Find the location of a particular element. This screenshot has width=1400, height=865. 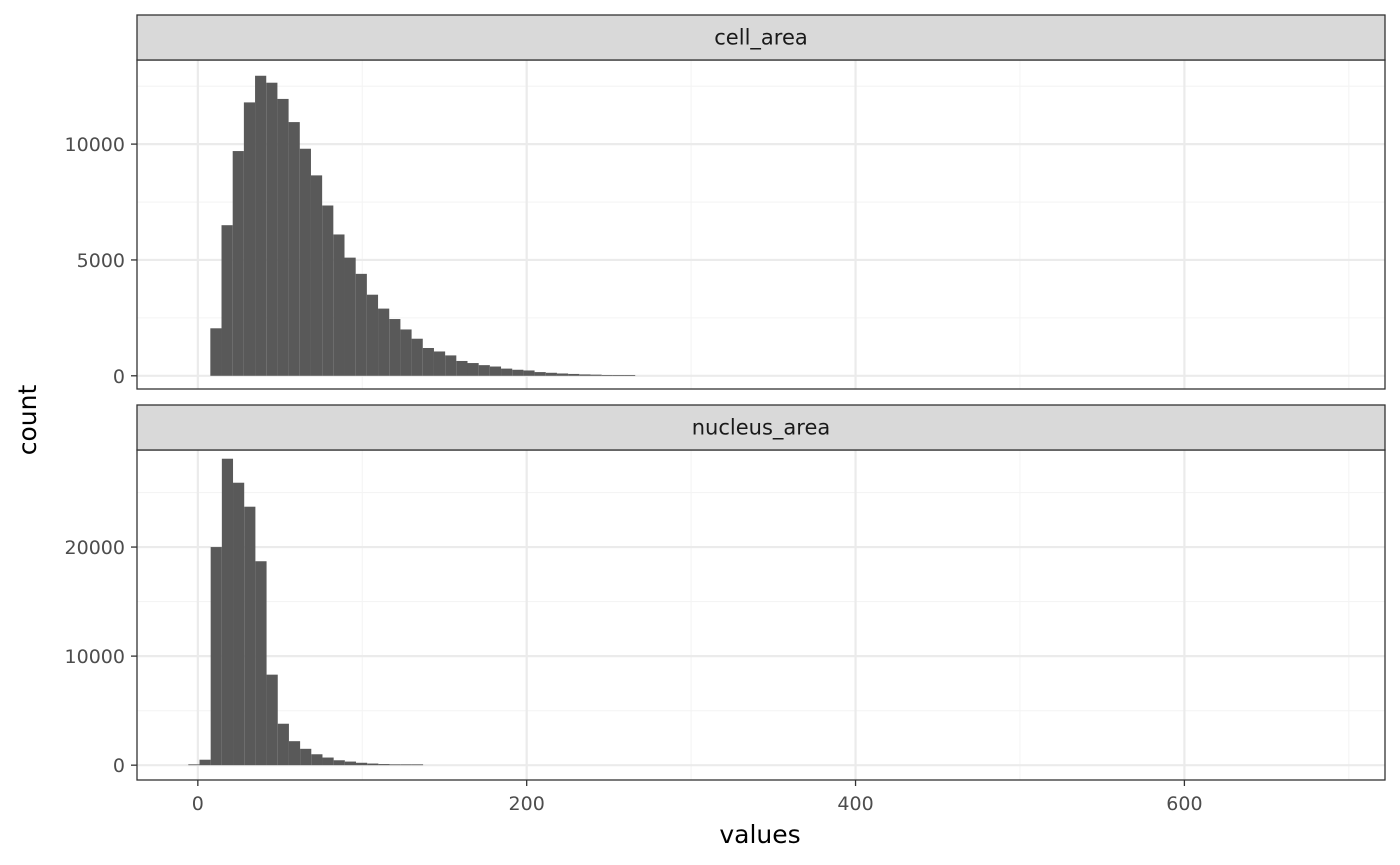

facet-strip-label: cell_area is located at coordinates (760, 38).